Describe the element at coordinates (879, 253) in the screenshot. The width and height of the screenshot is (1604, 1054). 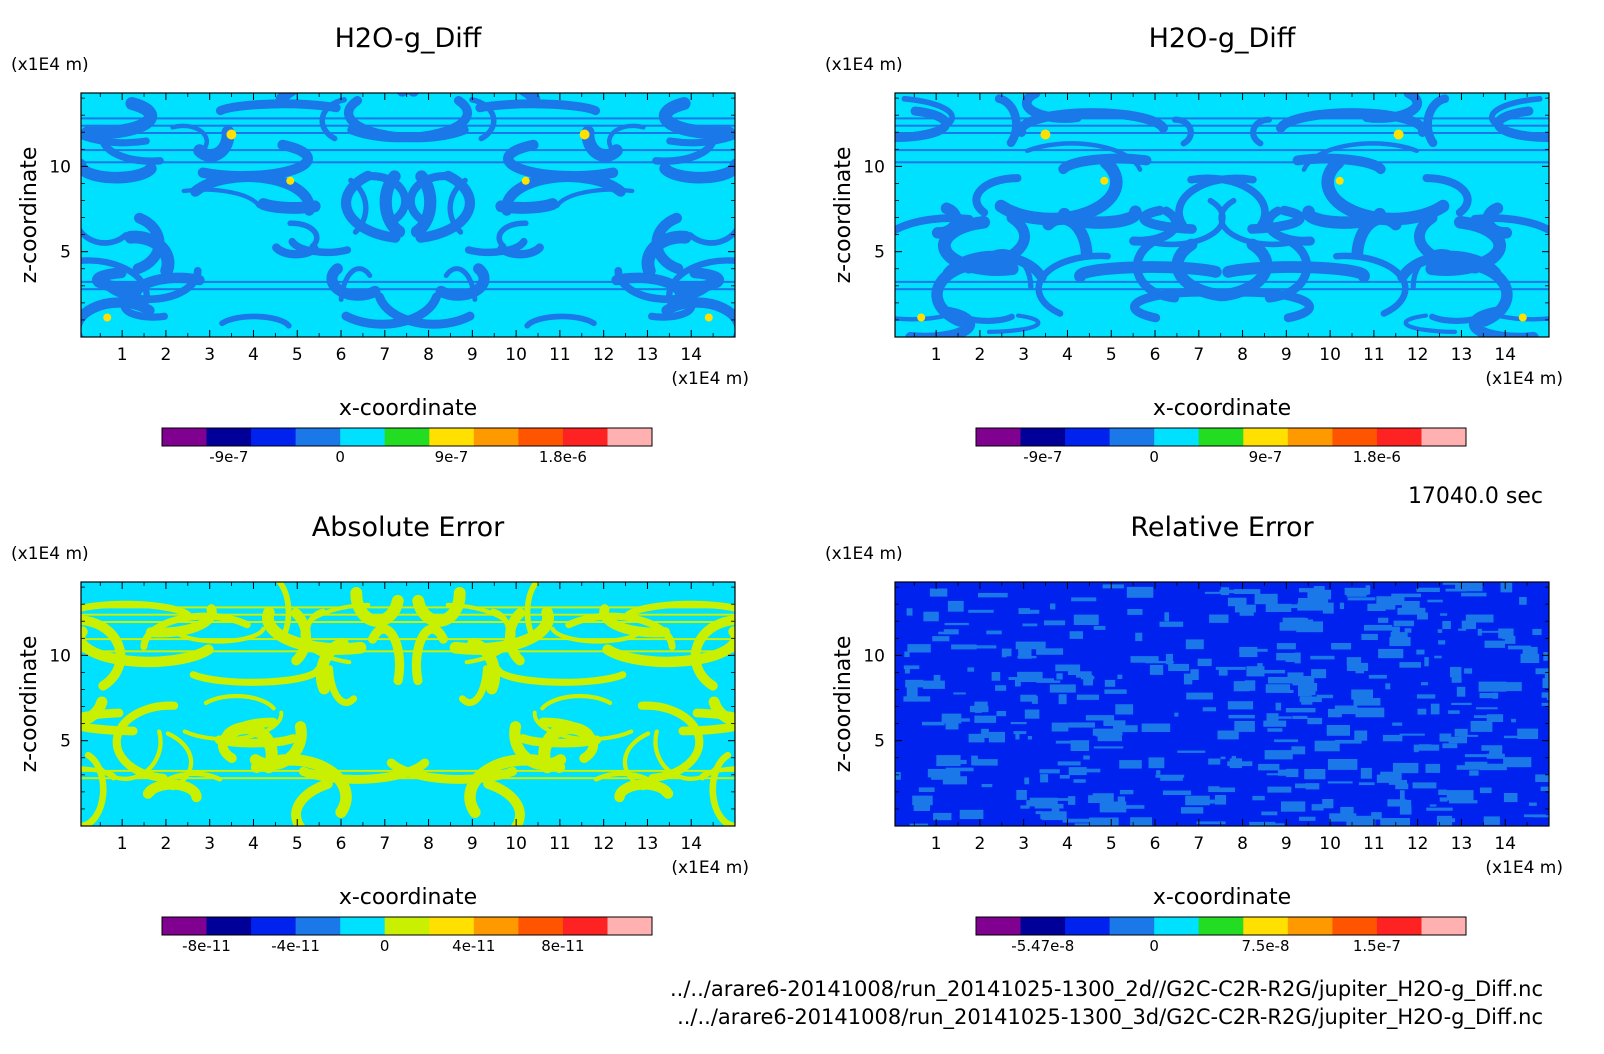
I see `z-tick-label: 5` at that location.